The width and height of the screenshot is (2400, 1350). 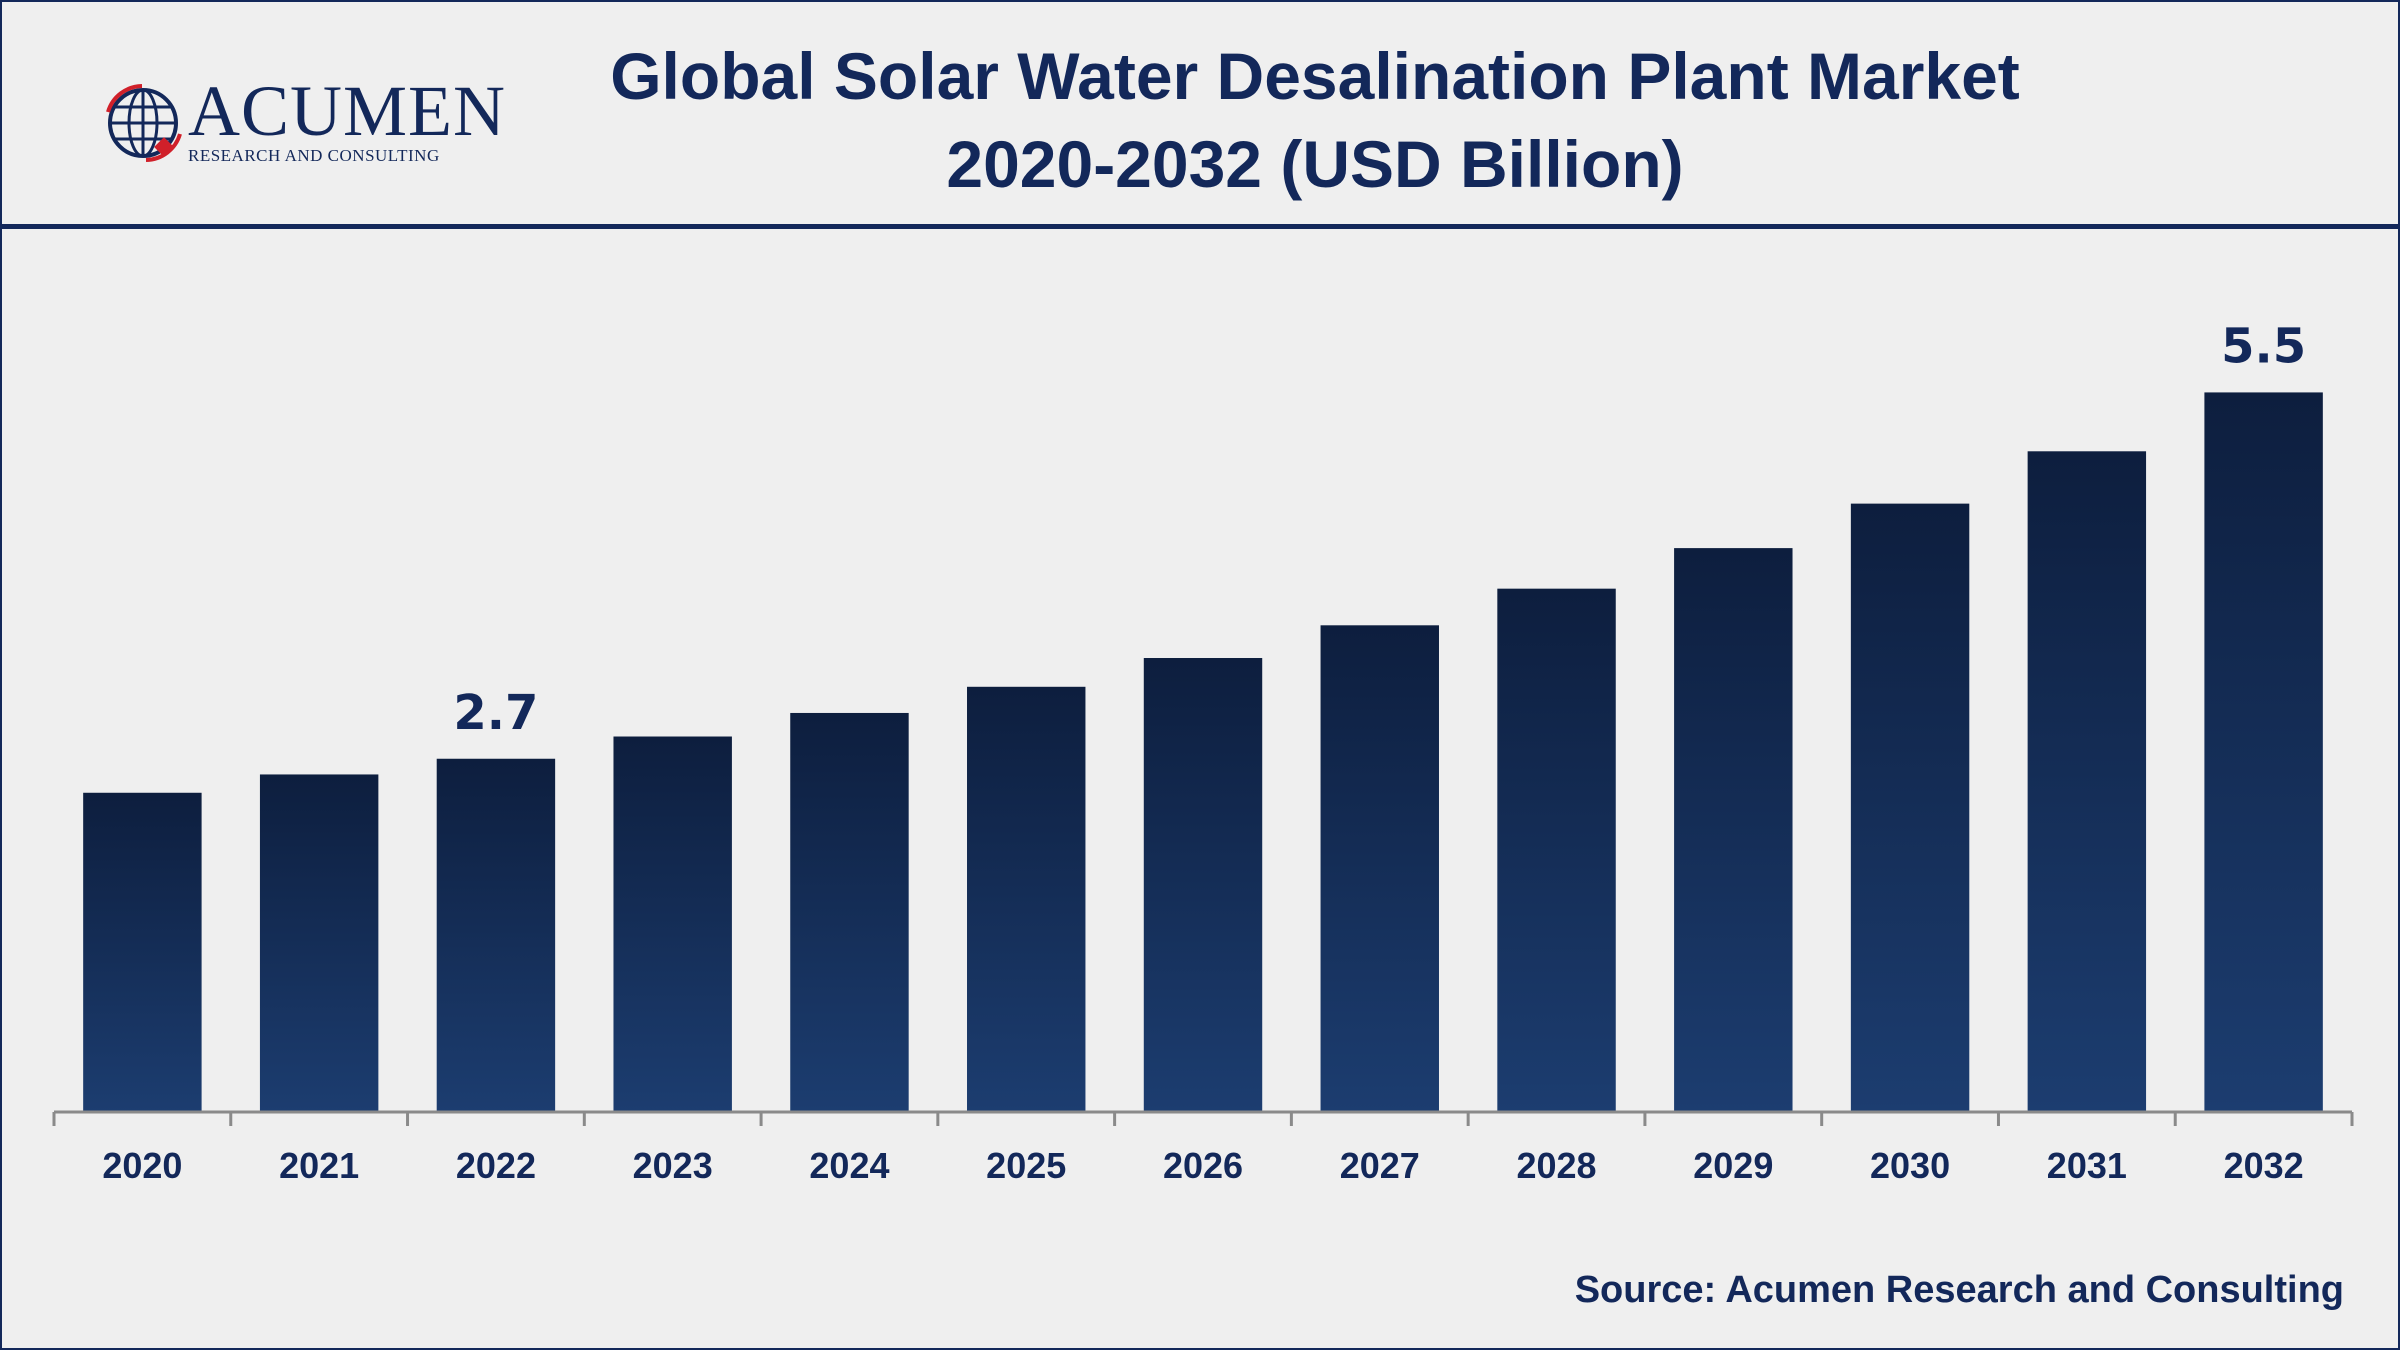 What do you see at coordinates (1910, 807) in the screenshot?
I see `bar-2030` at bounding box center [1910, 807].